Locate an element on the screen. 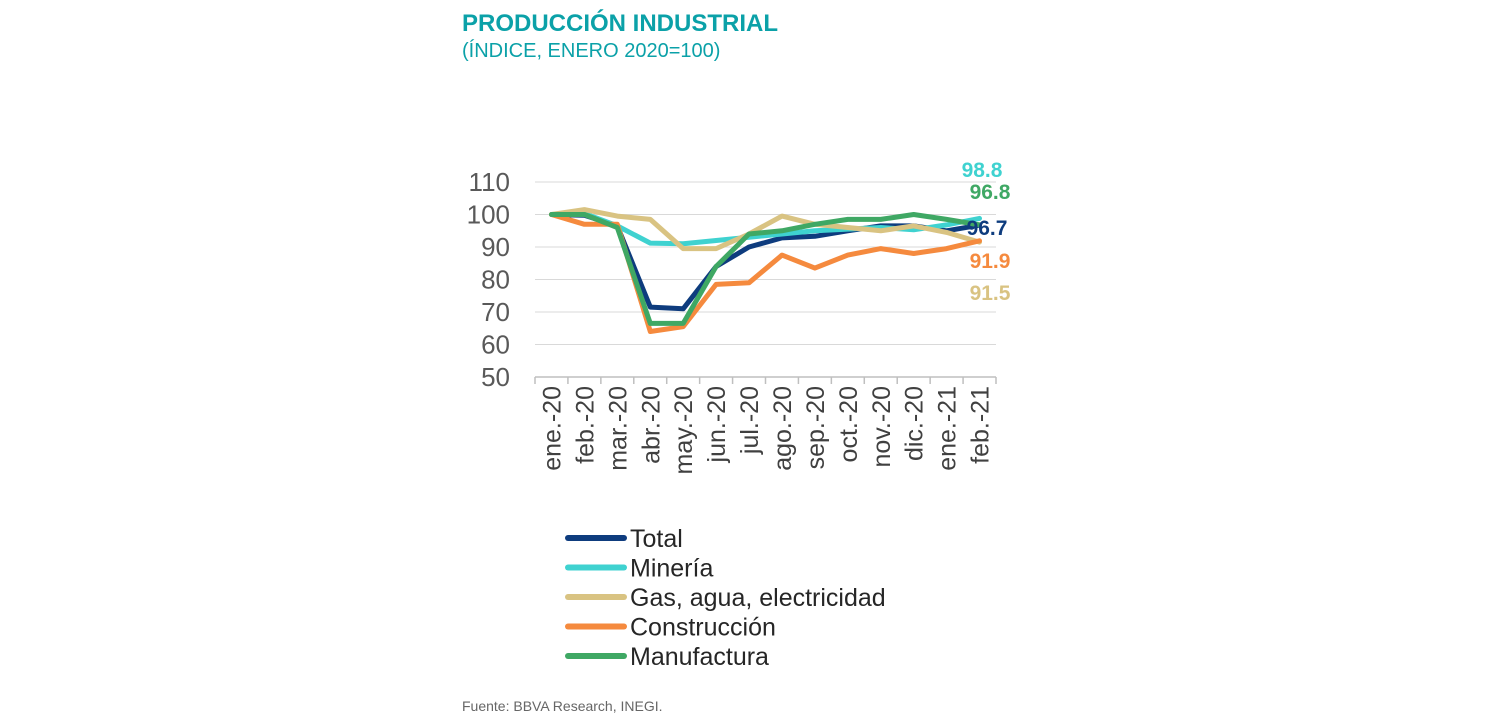  y-tick-label: 100 is located at coordinates (488, 215).